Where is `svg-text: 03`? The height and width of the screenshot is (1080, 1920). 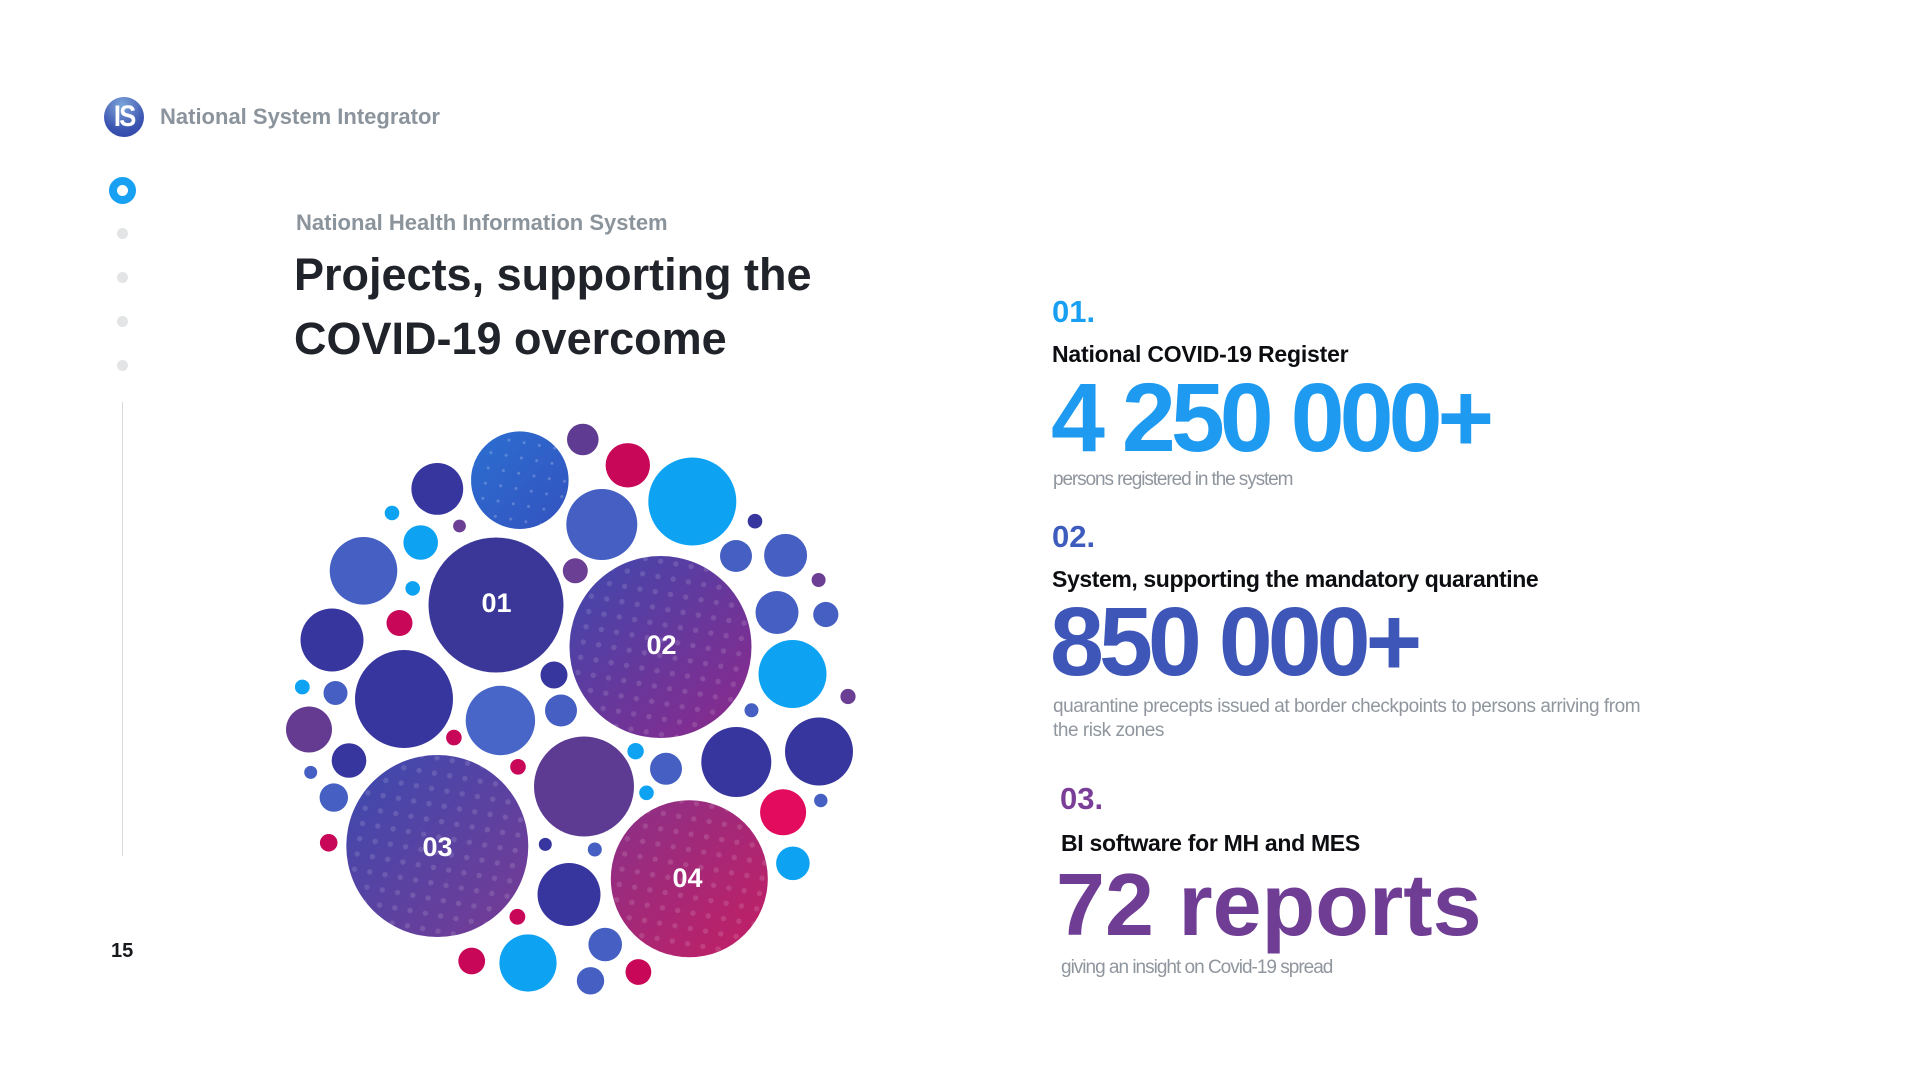 svg-text: 03 is located at coordinates (437, 847).